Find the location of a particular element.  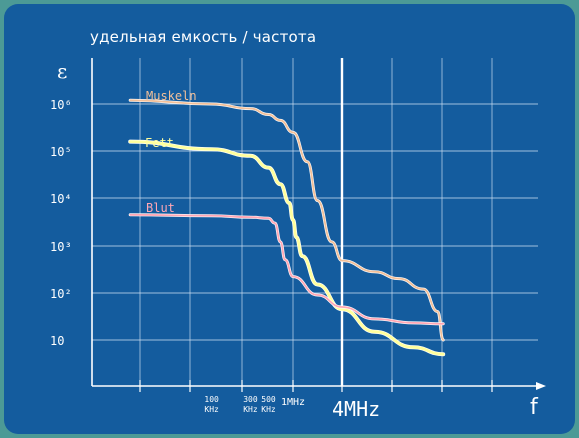

x-axis-label: f is located at coordinates (534, 407).